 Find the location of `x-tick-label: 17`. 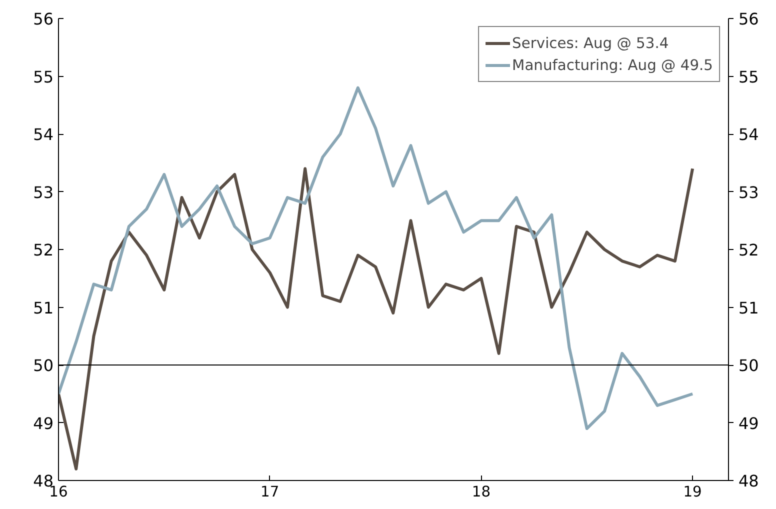

x-tick-label: 17 is located at coordinates (270, 492).